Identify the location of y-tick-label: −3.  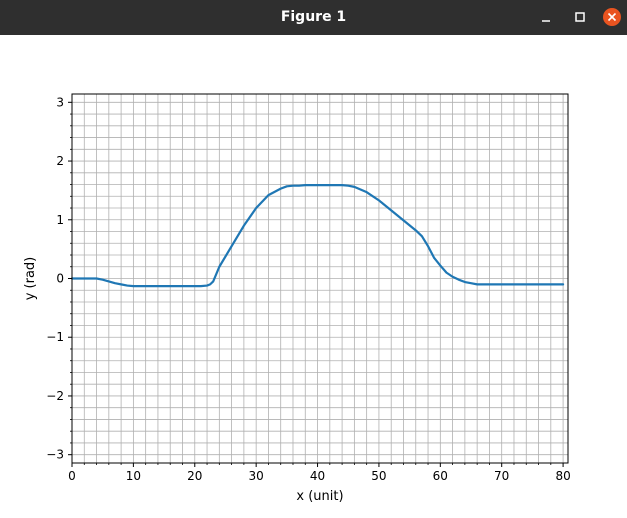
(55, 455).